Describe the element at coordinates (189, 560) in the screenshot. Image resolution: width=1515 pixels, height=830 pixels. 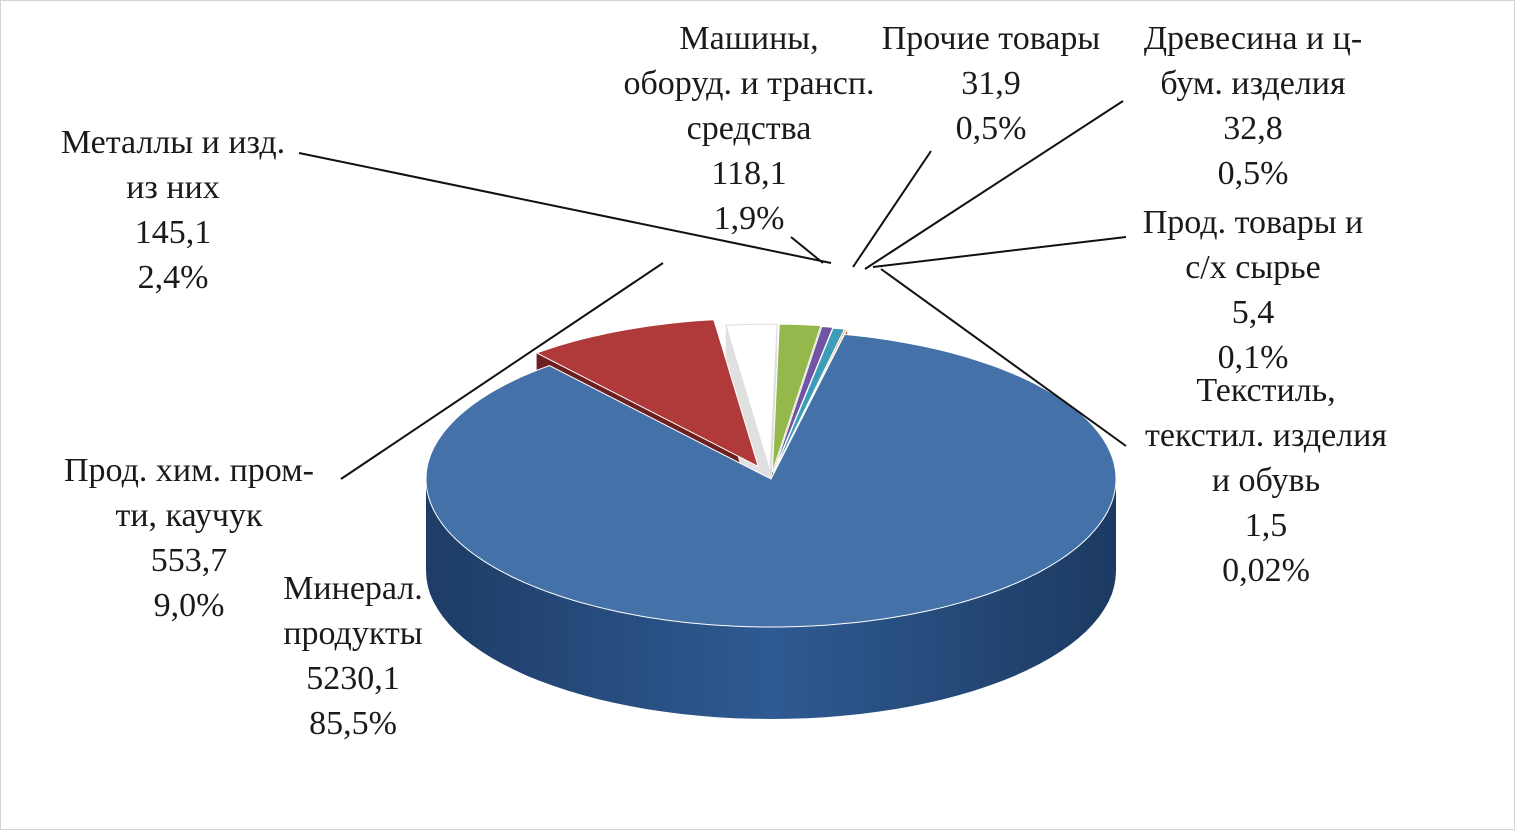
I see `slice-label-1-value_label: 553,7` at that location.